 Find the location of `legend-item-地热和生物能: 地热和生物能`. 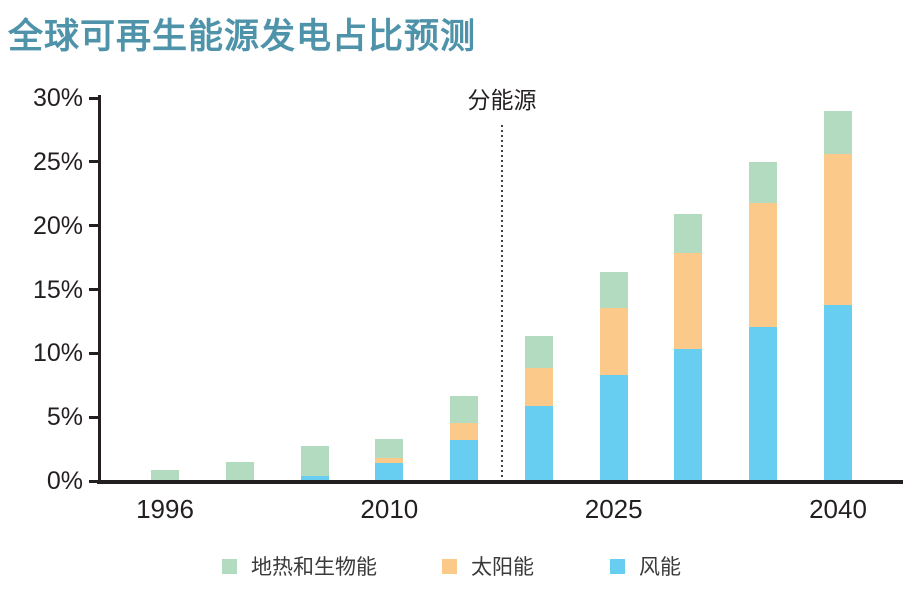

legend-item-地热和生物能: 地热和生物能 is located at coordinates (299, 567).